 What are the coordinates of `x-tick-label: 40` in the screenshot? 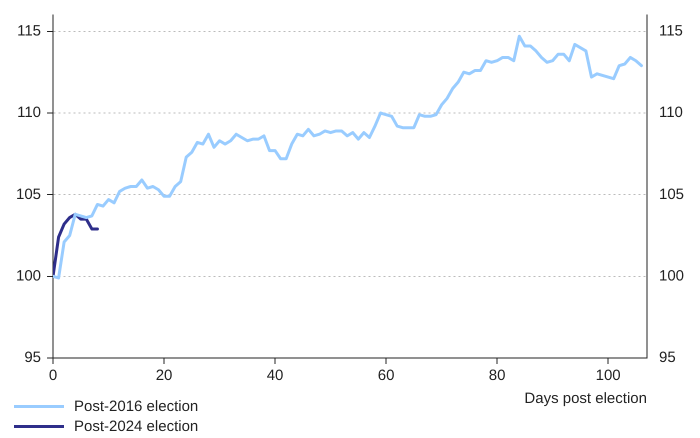 It's located at (275, 375).